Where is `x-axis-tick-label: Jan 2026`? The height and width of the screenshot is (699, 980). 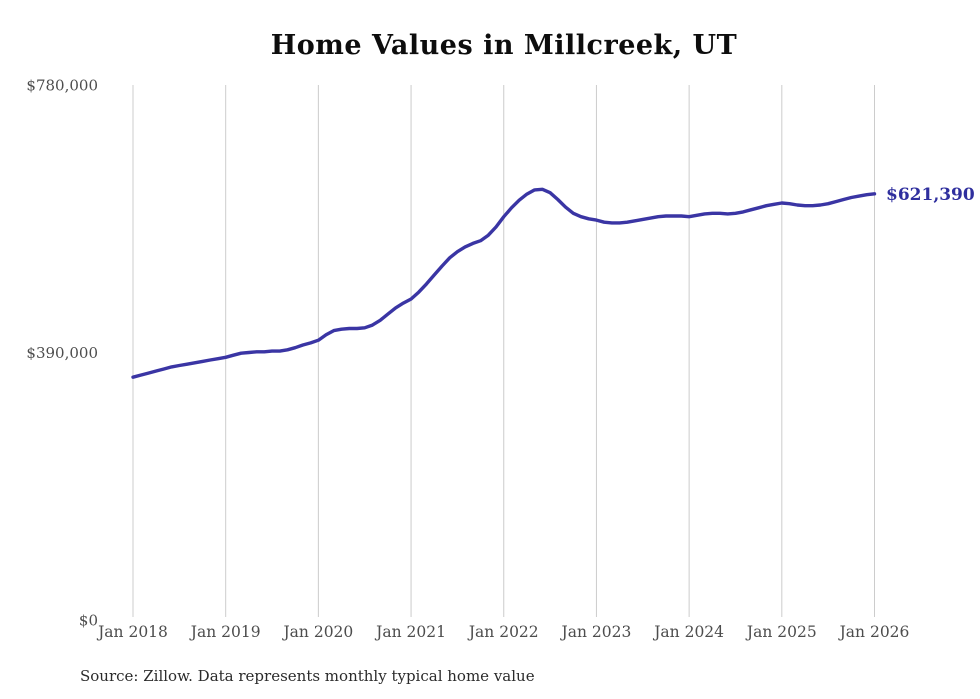 x-axis-tick-label: Jan 2026 is located at coordinates (874, 632).